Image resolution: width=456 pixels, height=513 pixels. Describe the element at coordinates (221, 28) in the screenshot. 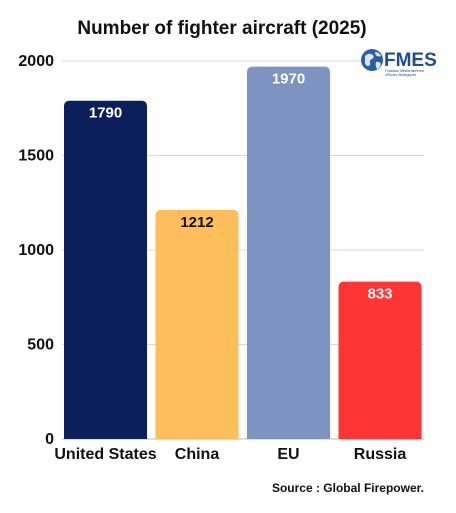

I see `chart-title: Number of fighter aircraft (2025)` at that location.